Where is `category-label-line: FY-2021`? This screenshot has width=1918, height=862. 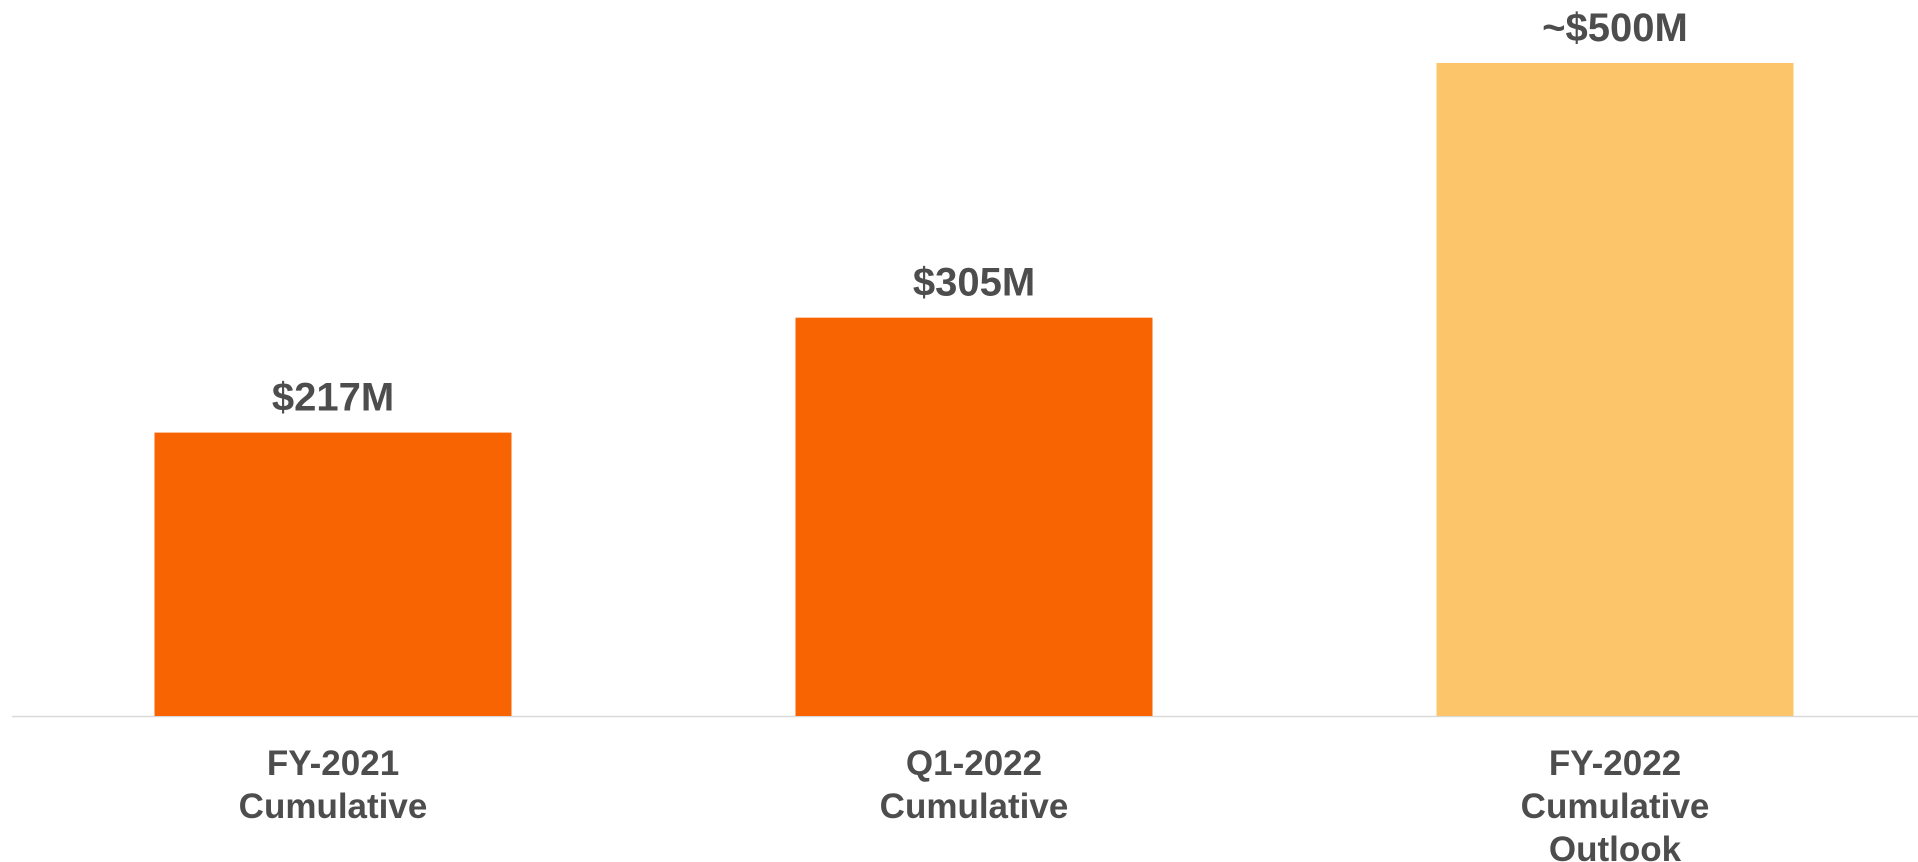 category-label-line: FY-2021 is located at coordinates (333, 763).